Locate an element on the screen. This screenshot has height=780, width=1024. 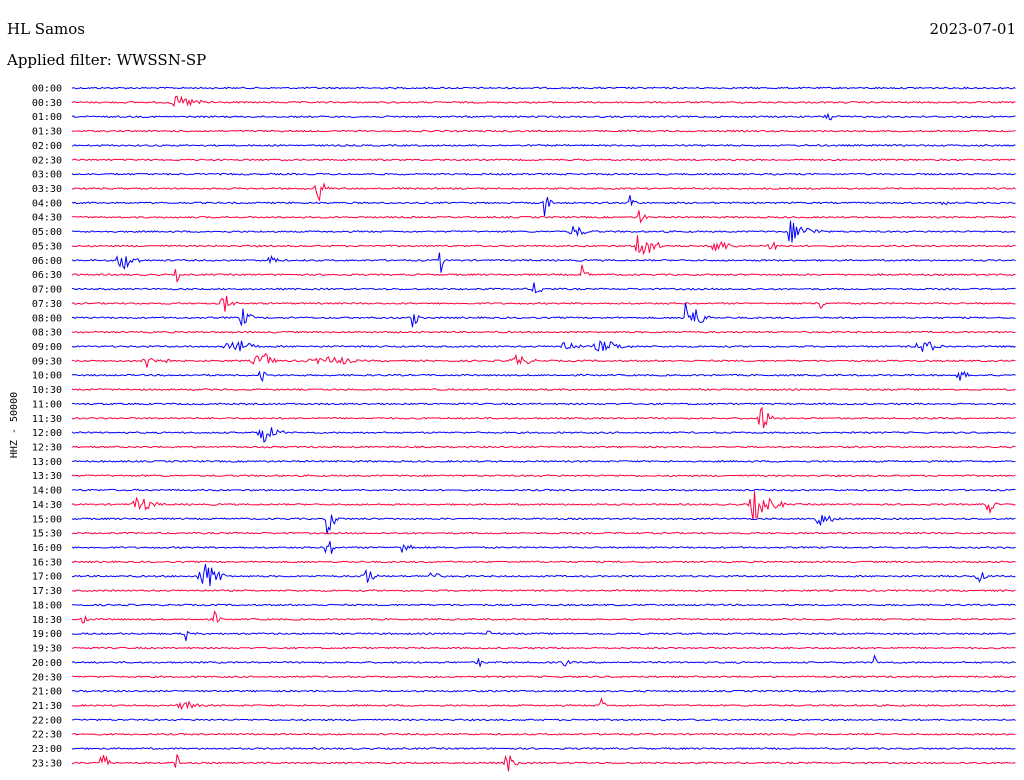
time-label: 09:30 is located at coordinates (47, 361).